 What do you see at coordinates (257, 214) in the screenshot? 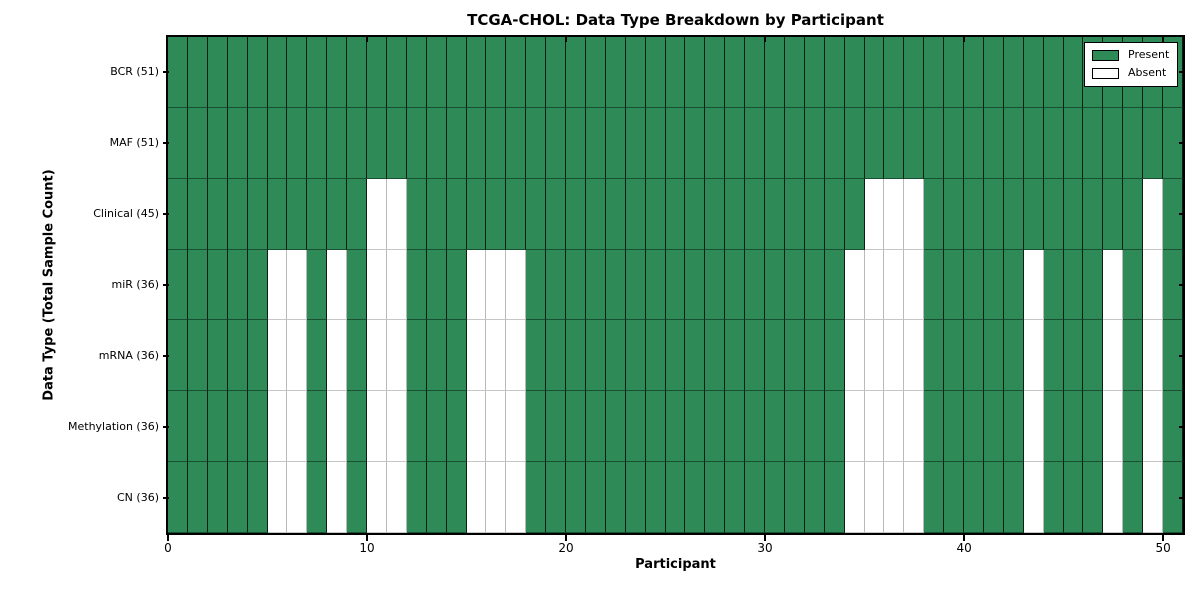
I see `heatmap-cell-Clinical-p4` at bounding box center [257, 214].